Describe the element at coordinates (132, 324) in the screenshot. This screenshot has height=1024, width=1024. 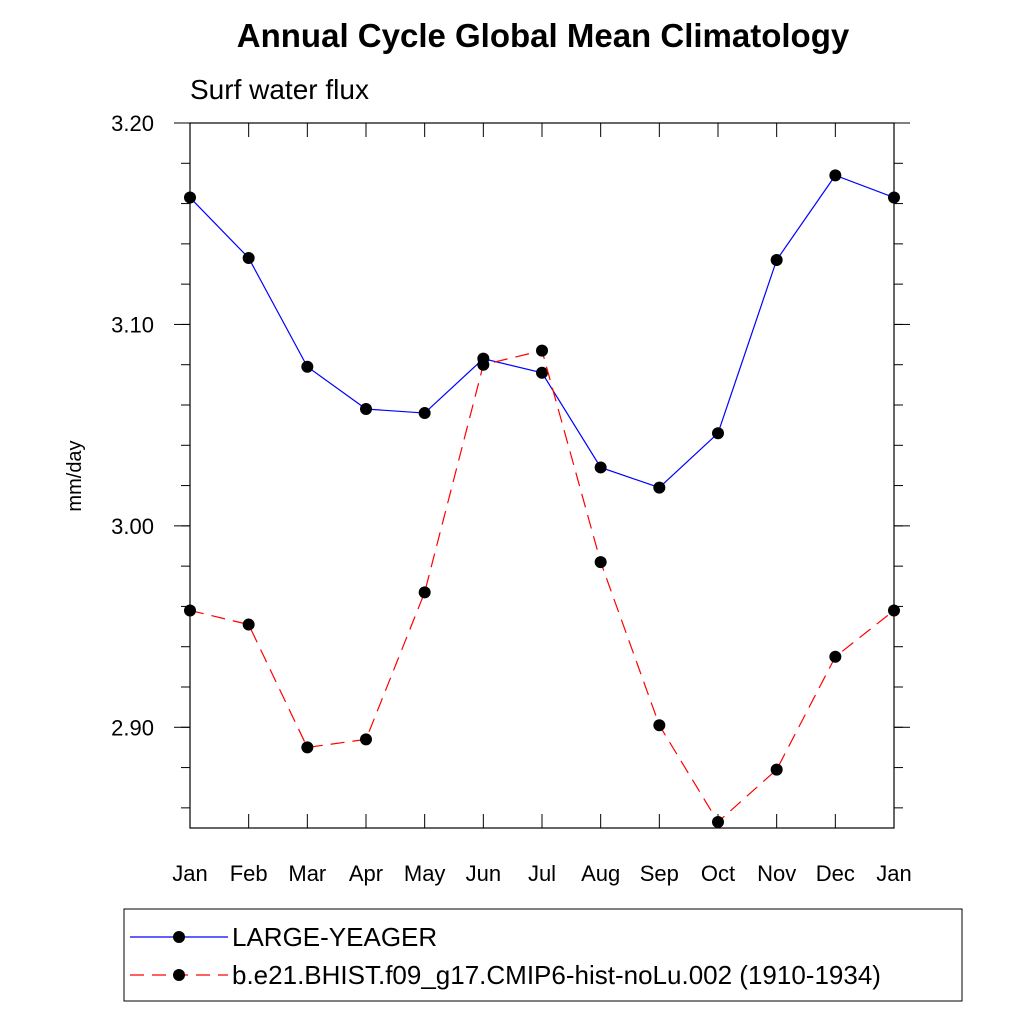
I see `y-tick-label: 3.10` at that location.